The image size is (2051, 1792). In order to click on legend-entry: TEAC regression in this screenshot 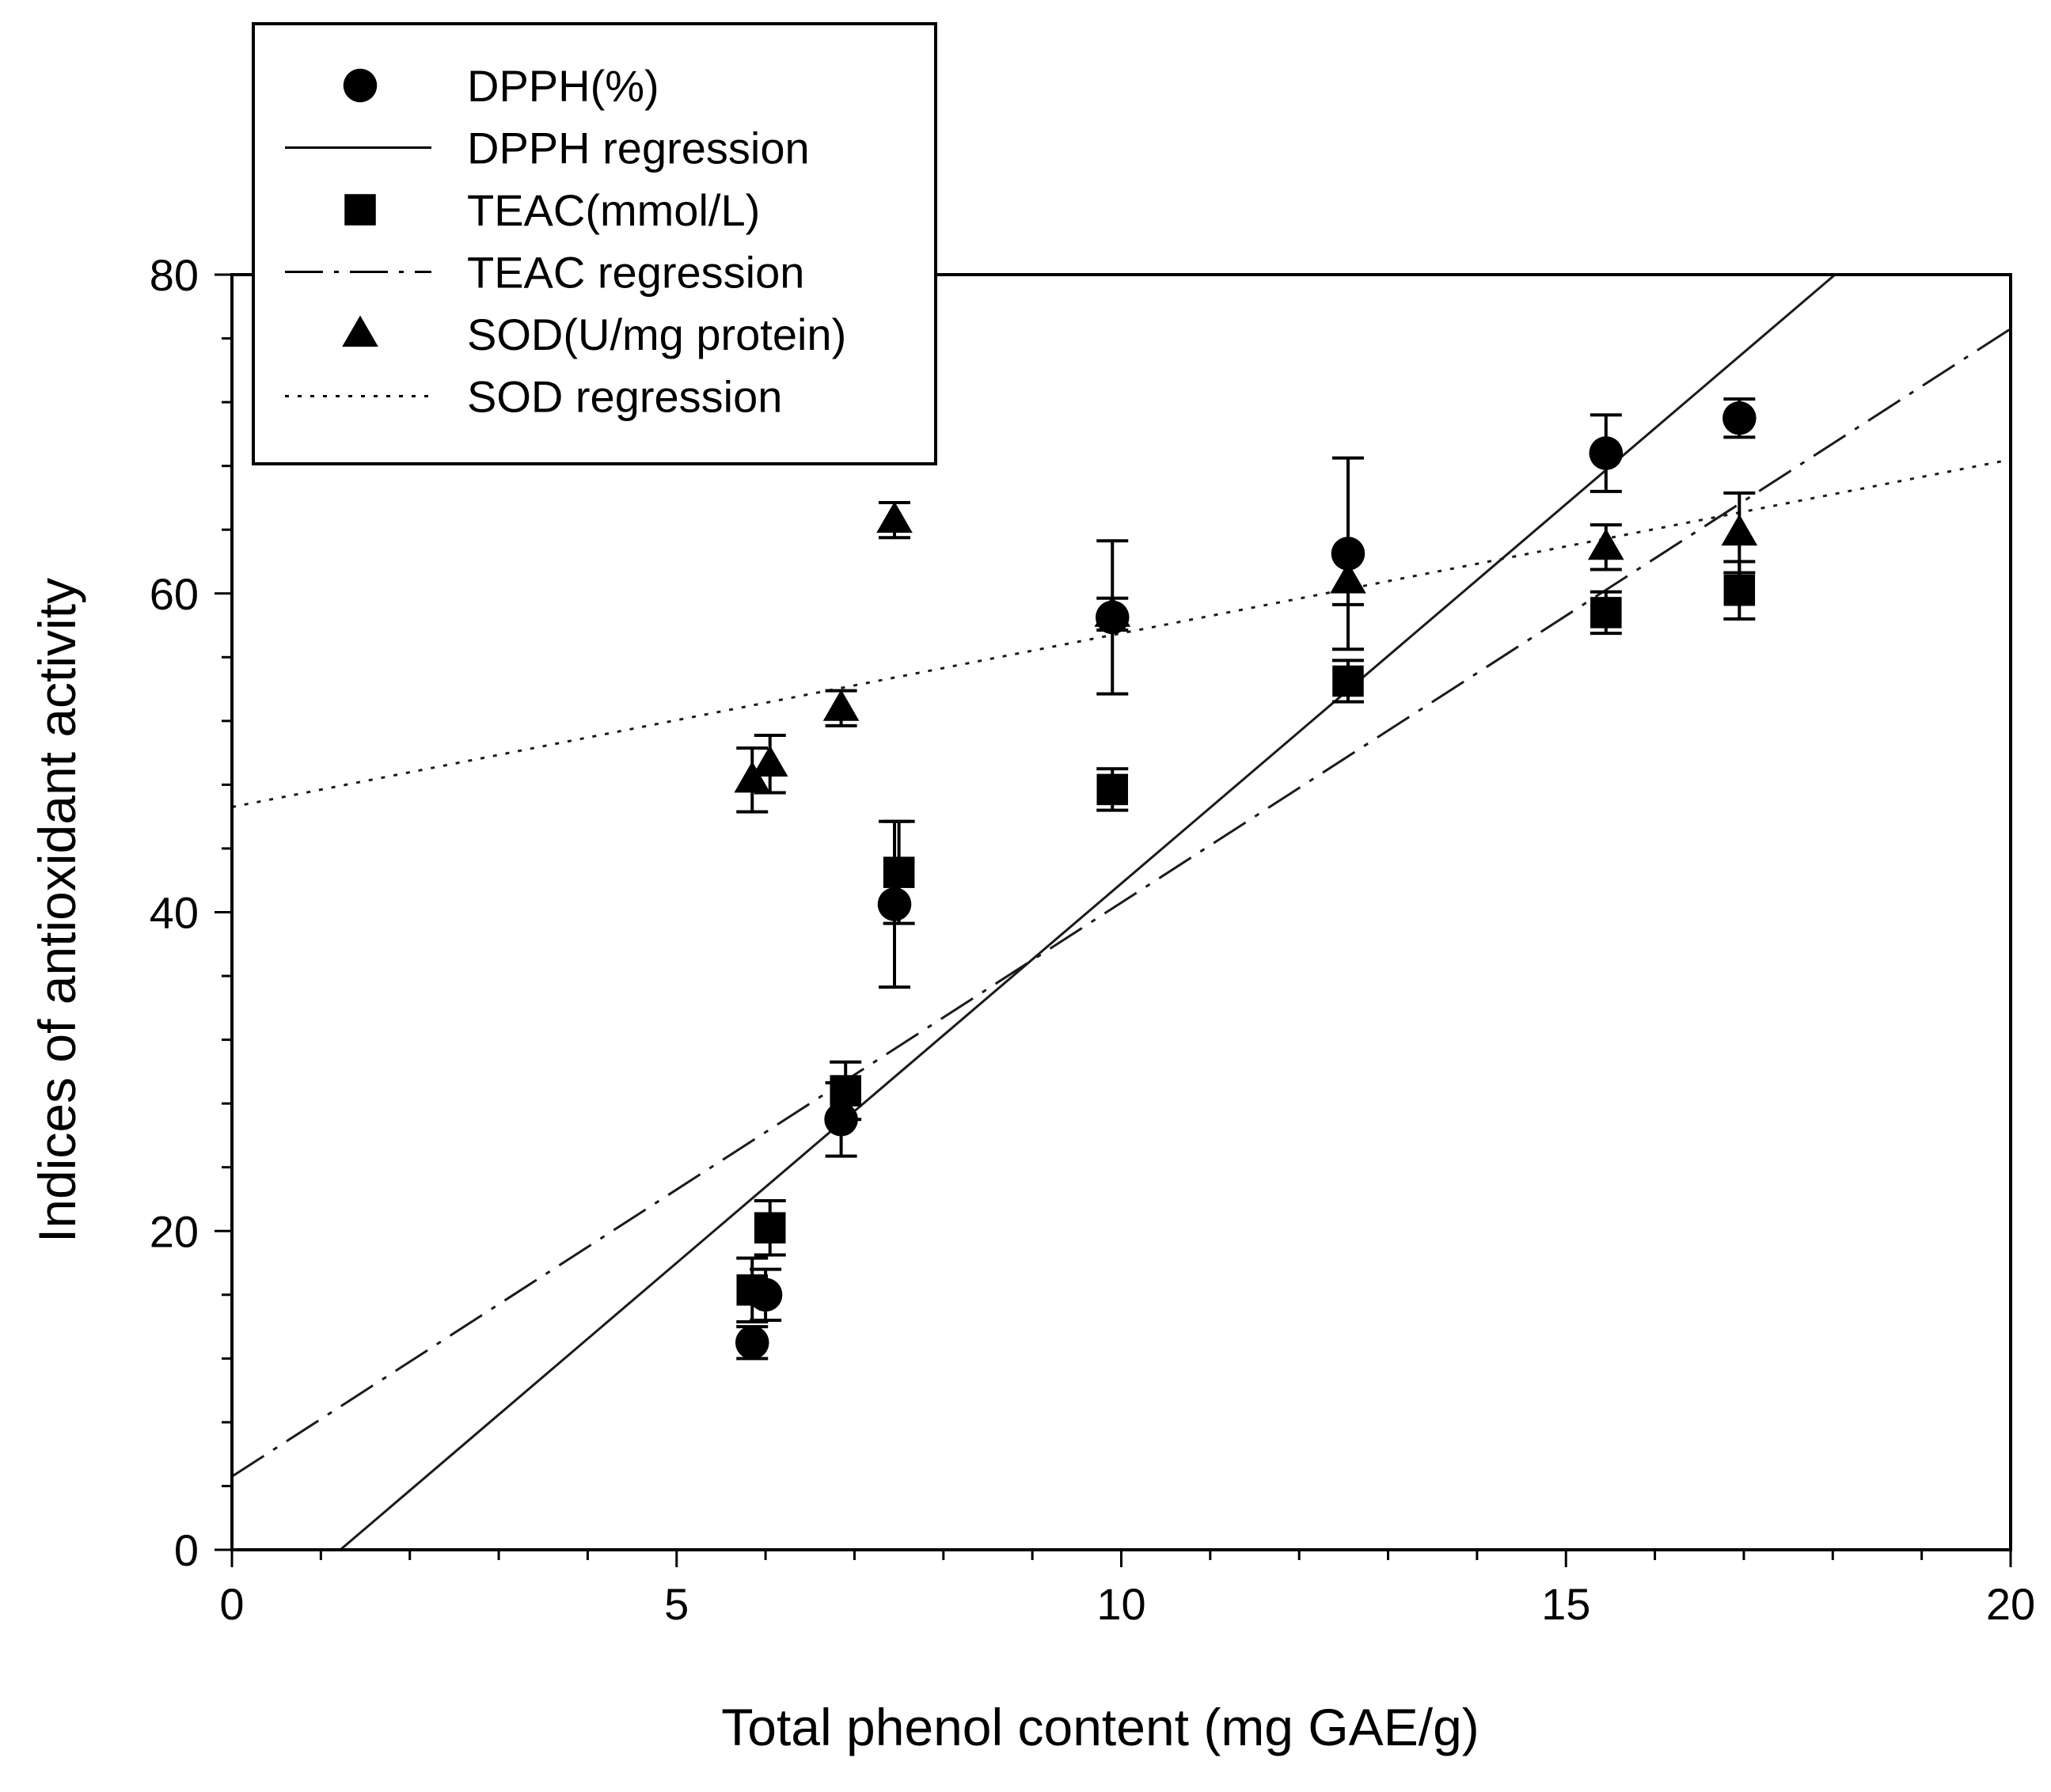, I will do `click(545, 273)`.